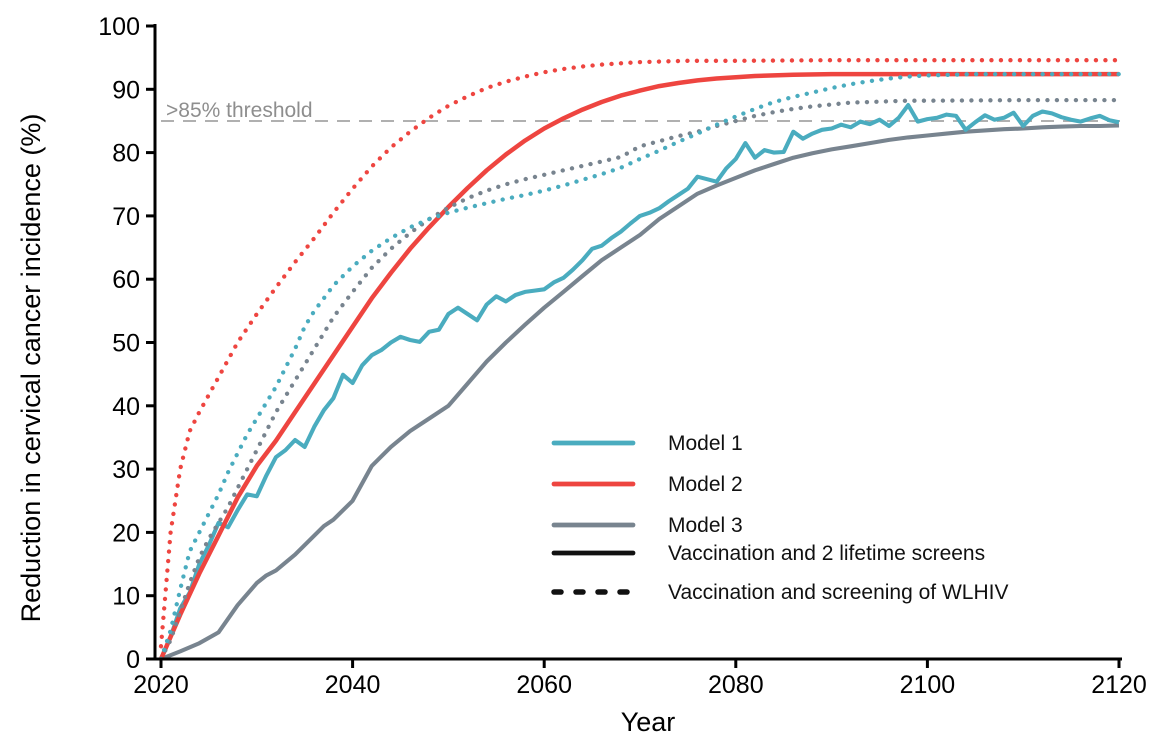 This screenshot has width=1173, height=738. I want to click on y-tick-label-40: 40, so click(126, 407).